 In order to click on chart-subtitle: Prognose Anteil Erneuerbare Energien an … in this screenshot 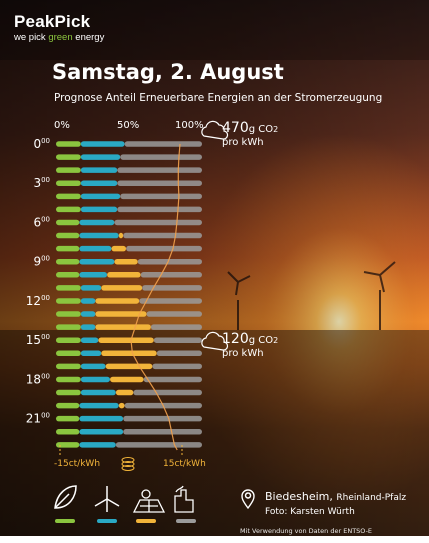, I will do `click(218, 98)`.